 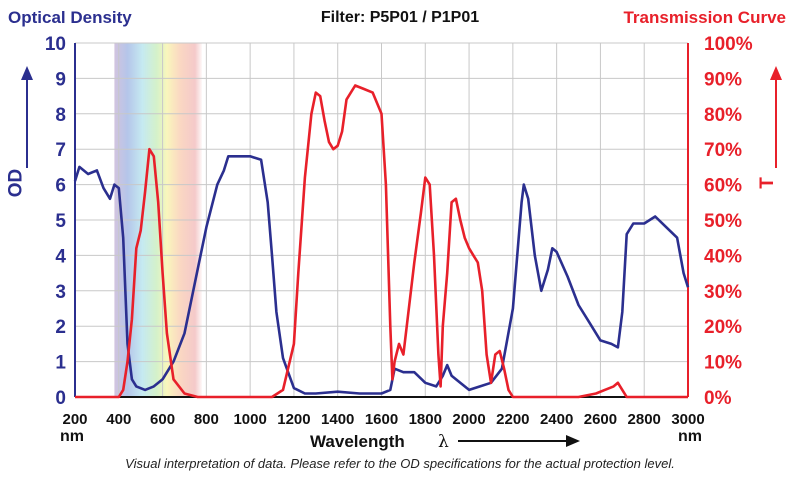 I want to click on wavelength-tick-label: 200, so click(x=74, y=419).